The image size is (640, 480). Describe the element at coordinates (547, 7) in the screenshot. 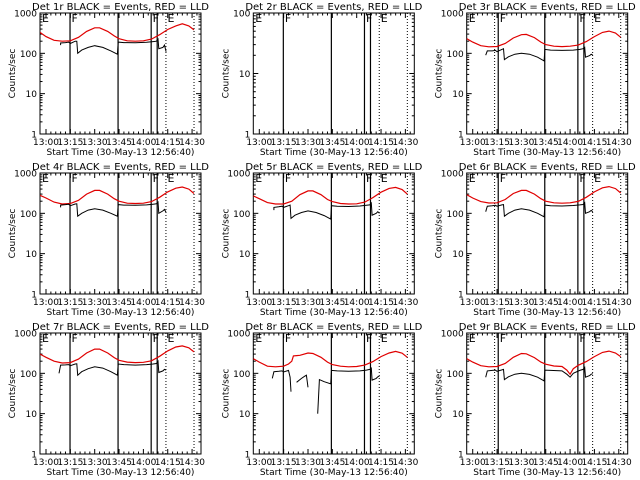

I see `panel-title: Det 3r BLACK = Events, RED = LLD` at that location.